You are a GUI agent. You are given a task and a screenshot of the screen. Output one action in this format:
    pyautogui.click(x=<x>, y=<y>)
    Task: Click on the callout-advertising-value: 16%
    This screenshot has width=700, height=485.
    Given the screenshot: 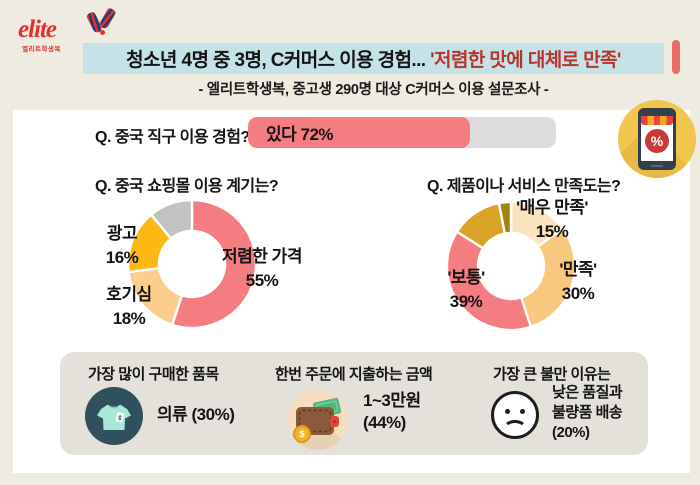 What is the action you would take?
    pyautogui.click(x=122, y=257)
    